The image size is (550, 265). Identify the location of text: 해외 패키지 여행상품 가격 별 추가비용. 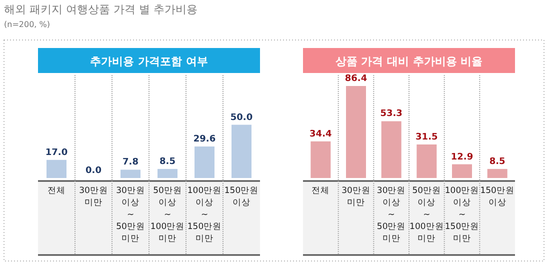
(101, 9).